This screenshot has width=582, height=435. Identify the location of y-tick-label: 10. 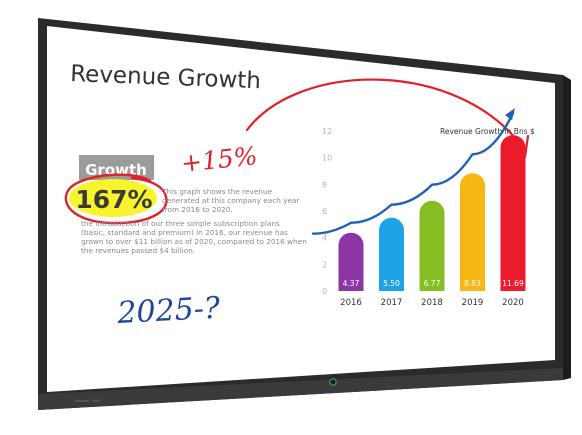
(327, 158).